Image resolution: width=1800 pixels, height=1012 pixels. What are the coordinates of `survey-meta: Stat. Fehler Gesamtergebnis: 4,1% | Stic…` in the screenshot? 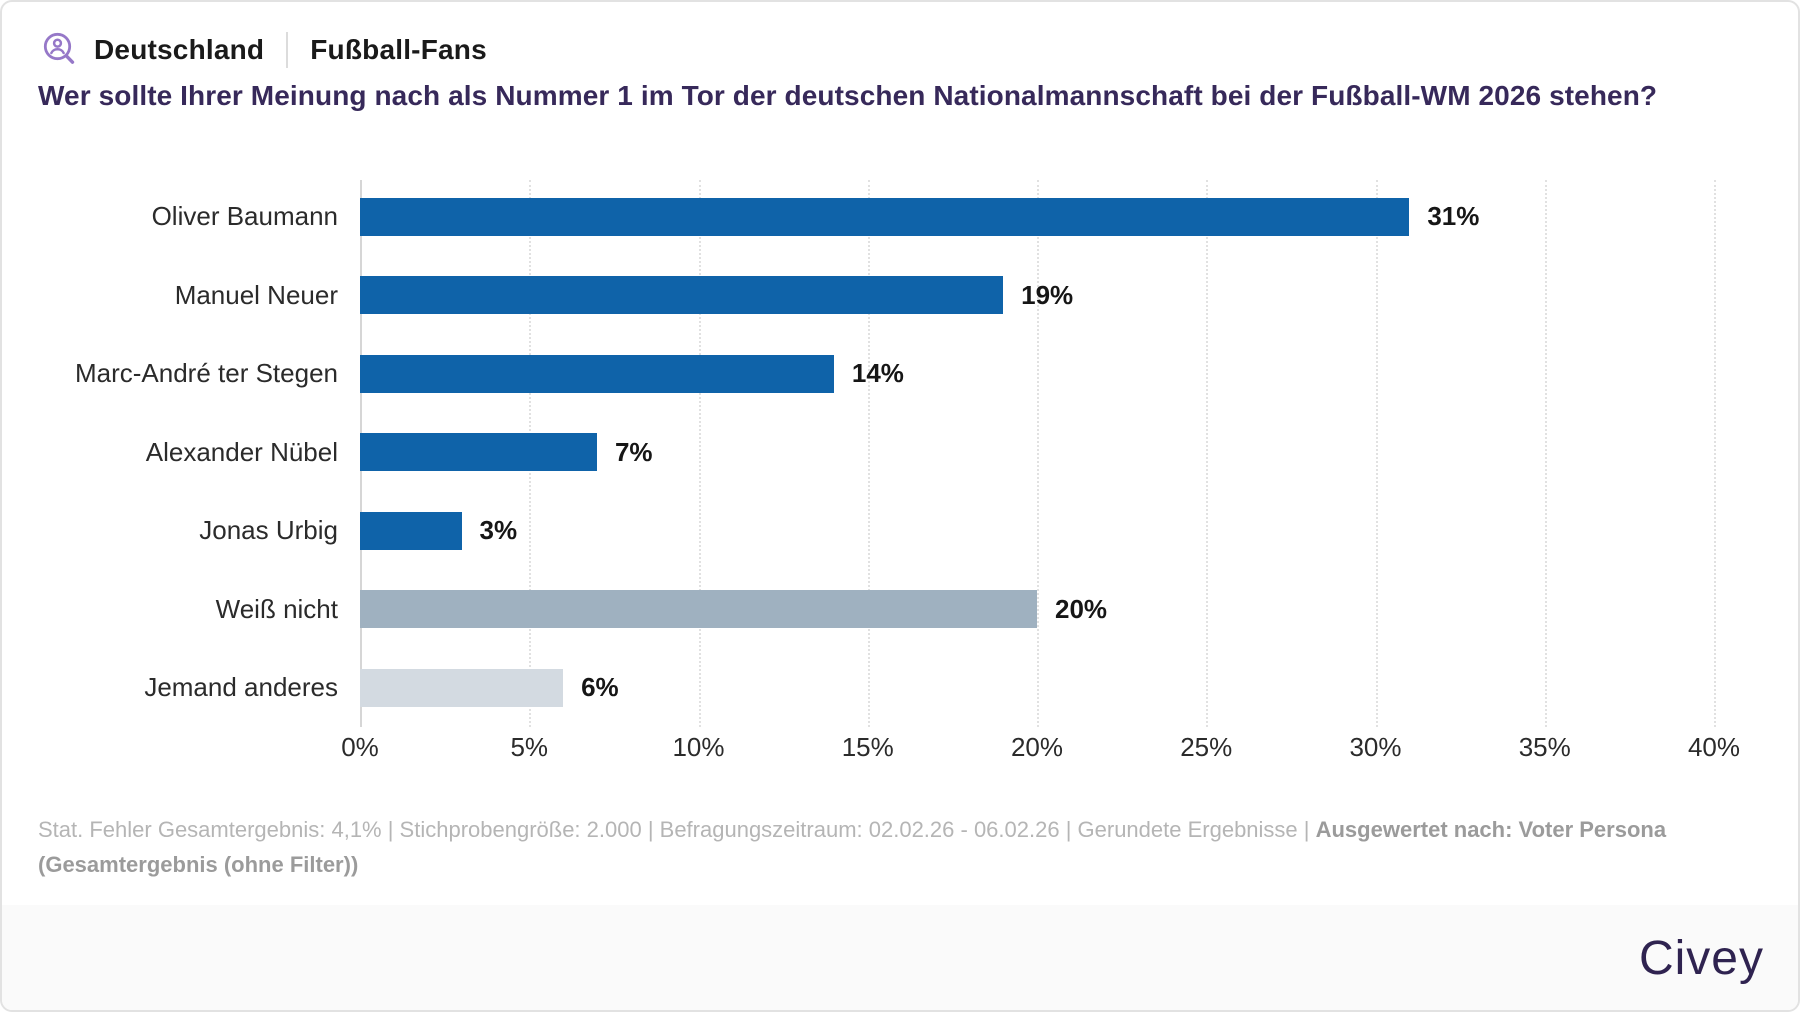 It's located at (860, 847).